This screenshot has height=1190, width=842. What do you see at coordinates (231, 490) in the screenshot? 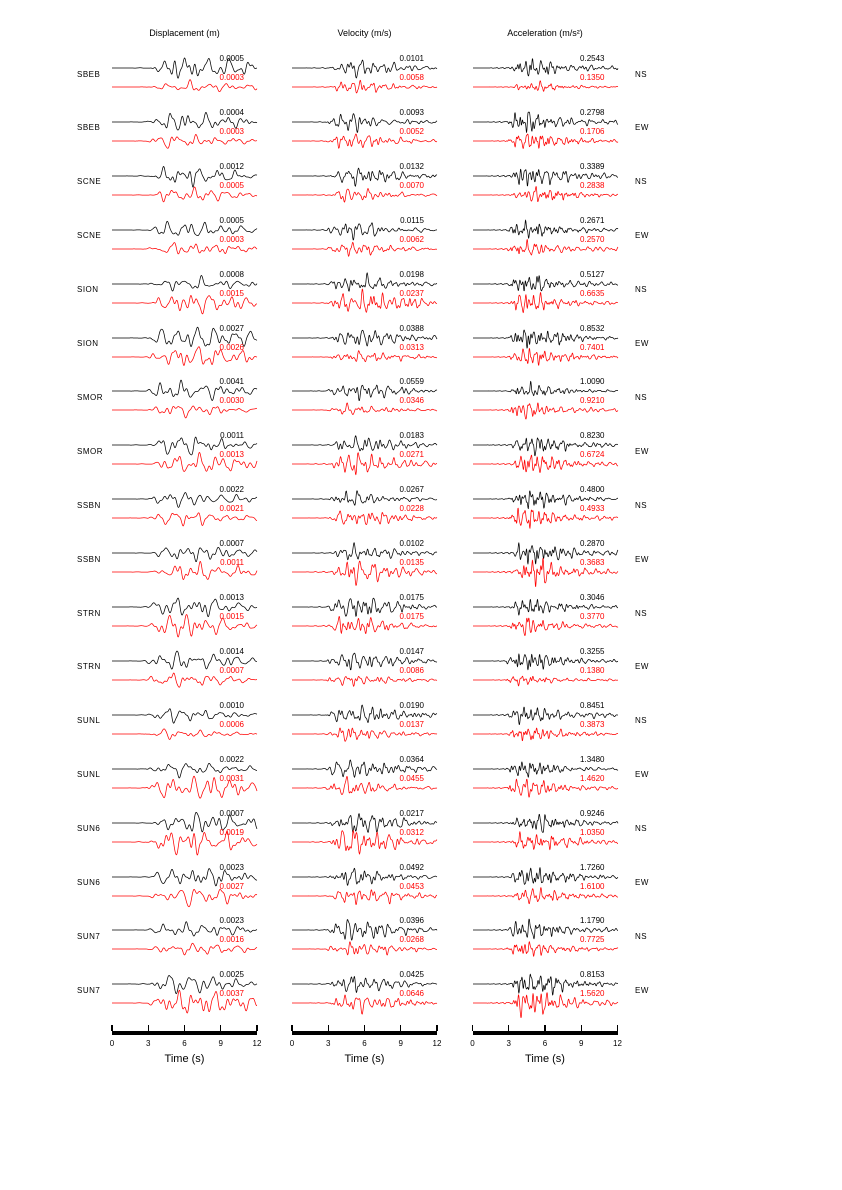
I see `peak-value-black: 0.0022` at bounding box center [231, 490].